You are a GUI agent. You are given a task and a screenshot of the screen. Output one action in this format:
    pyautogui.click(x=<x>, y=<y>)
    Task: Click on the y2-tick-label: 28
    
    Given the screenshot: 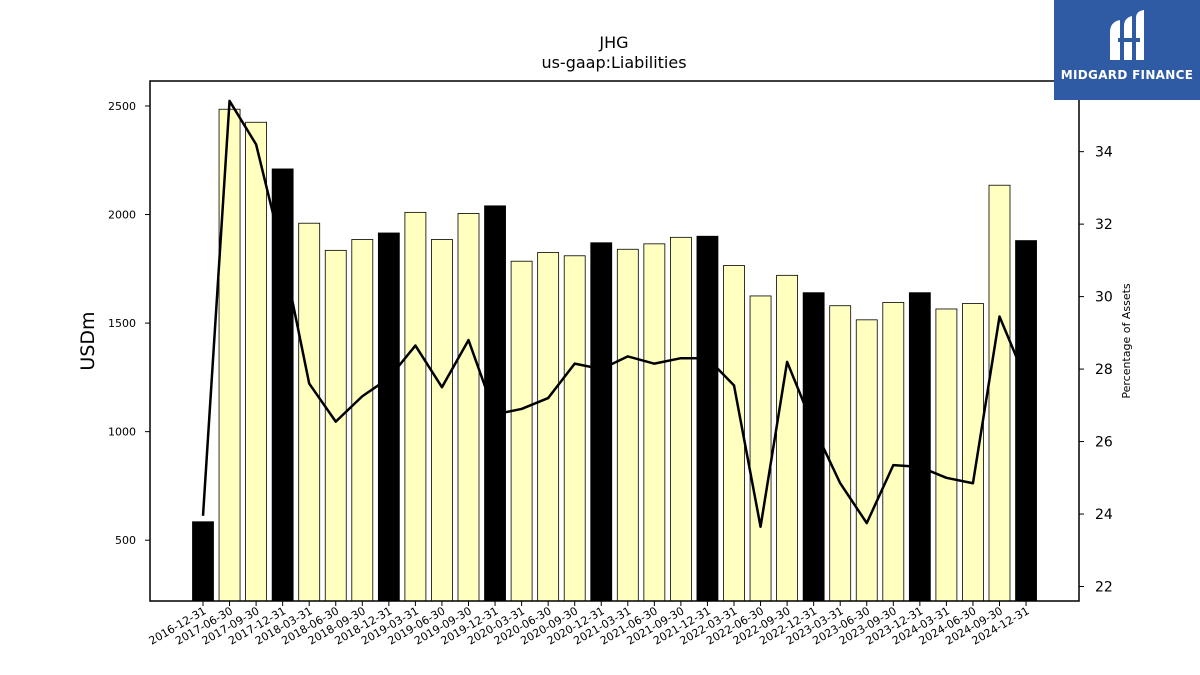 What is the action you would take?
    pyautogui.click(x=1104, y=370)
    